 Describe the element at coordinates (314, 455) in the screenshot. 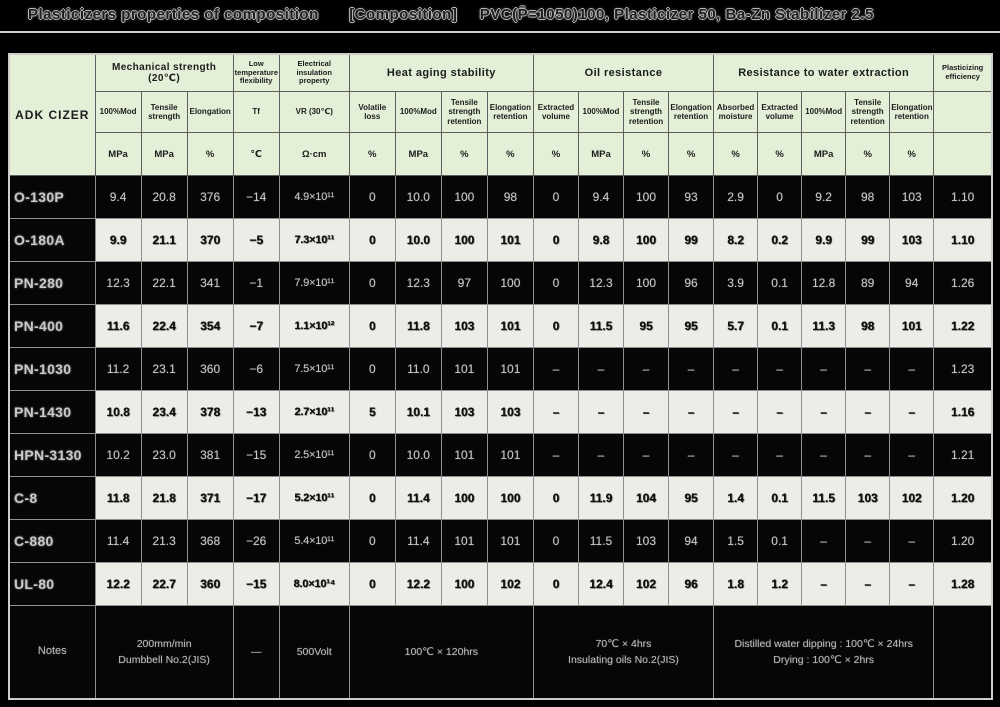

I see `data-cell: 2.5×10¹¹` at that location.